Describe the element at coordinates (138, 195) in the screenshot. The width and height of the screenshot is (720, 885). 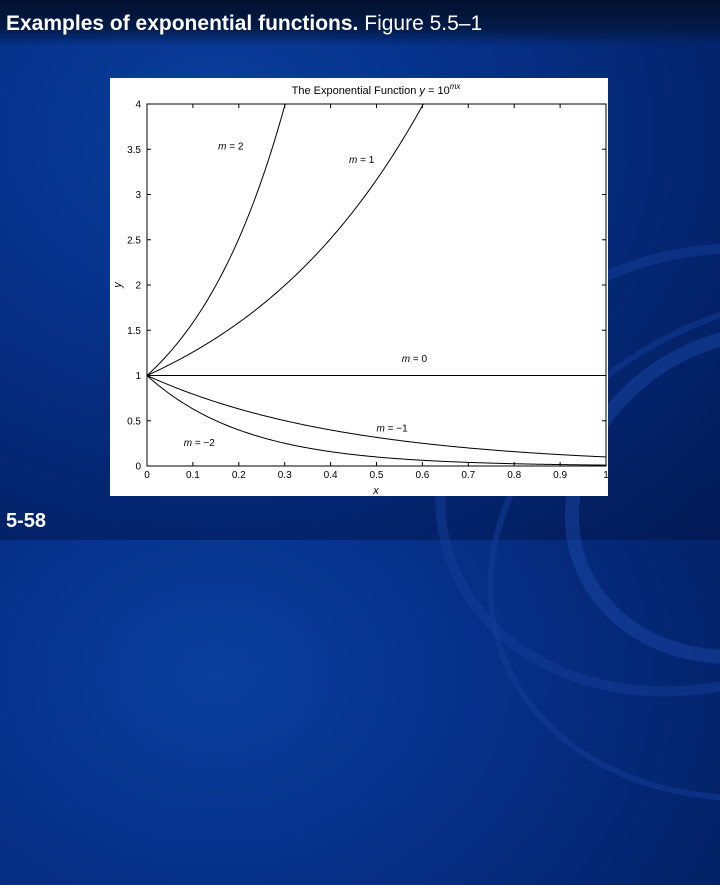
I see `y-tick-label: 3` at that location.